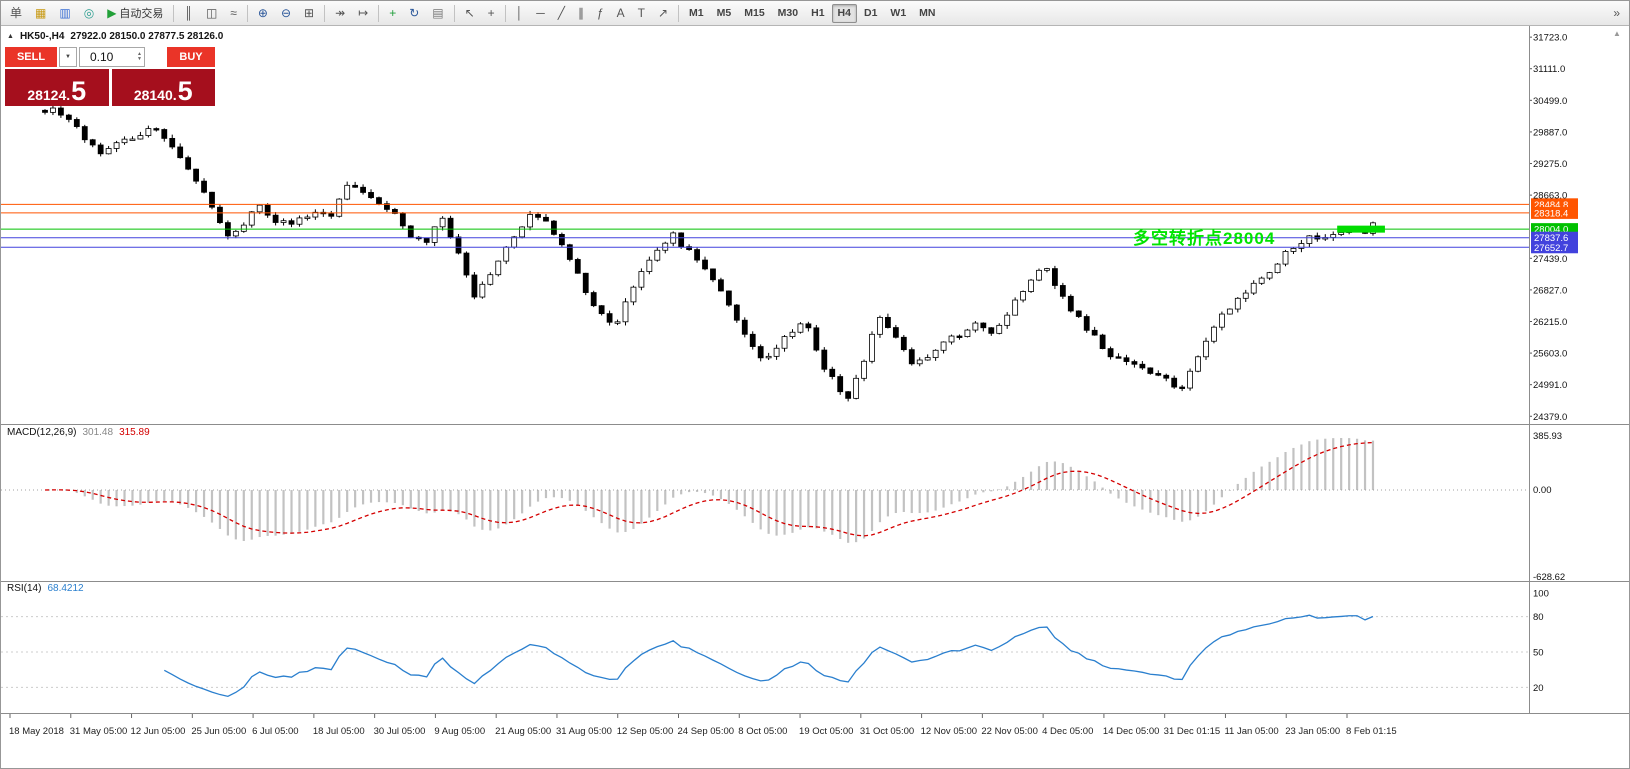  What do you see at coordinates (134, 432) in the screenshot?
I see `macd-signal-value: 315.89` at bounding box center [134, 432].